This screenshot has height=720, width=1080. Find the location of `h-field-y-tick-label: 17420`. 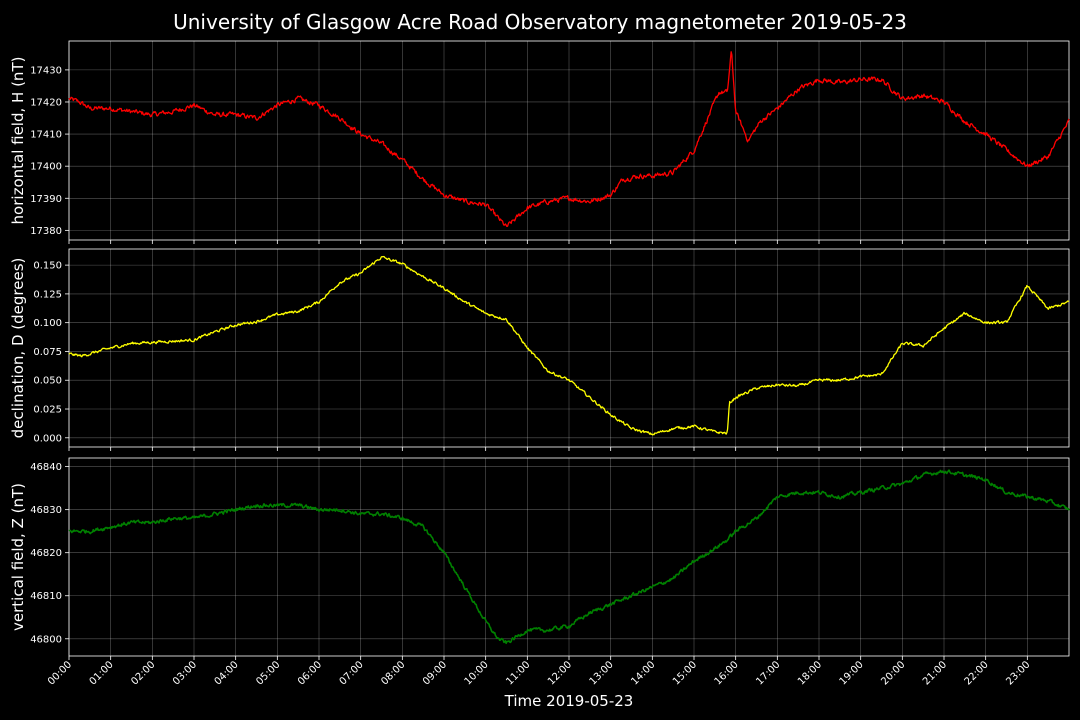

h-field-y-tick-label: 17420 is located at coordinates (46, 102).